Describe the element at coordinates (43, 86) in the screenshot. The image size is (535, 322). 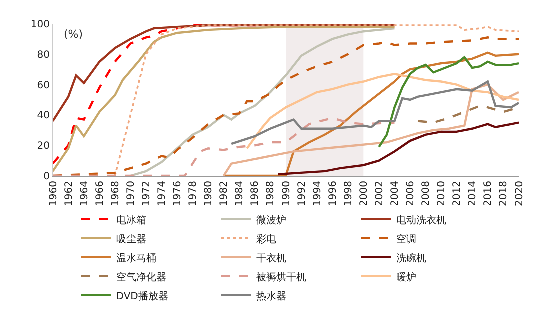
I see `y-tick-label: 60` at that location.